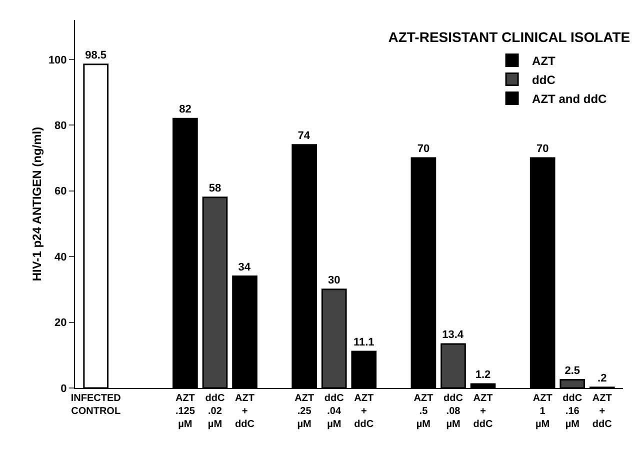  What do you see at coordinates (60, 323) in the screenshot?
I see `y-tick-label: 20` at bounding box center [60, 323].